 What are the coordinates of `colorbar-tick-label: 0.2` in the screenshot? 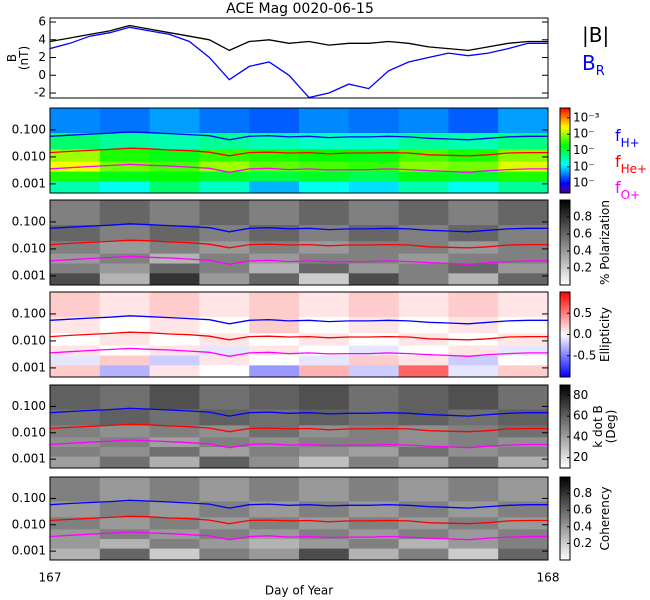 It's located at (582, 268).